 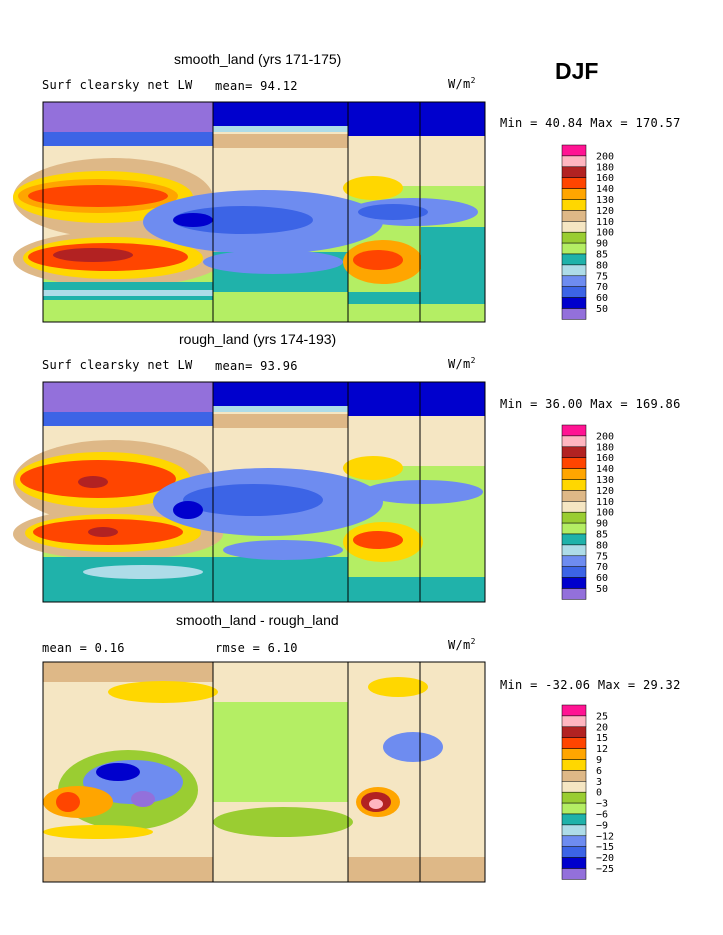 I want to click on panel-title: smooth_land - rough_land, so click(x=257, y=620).